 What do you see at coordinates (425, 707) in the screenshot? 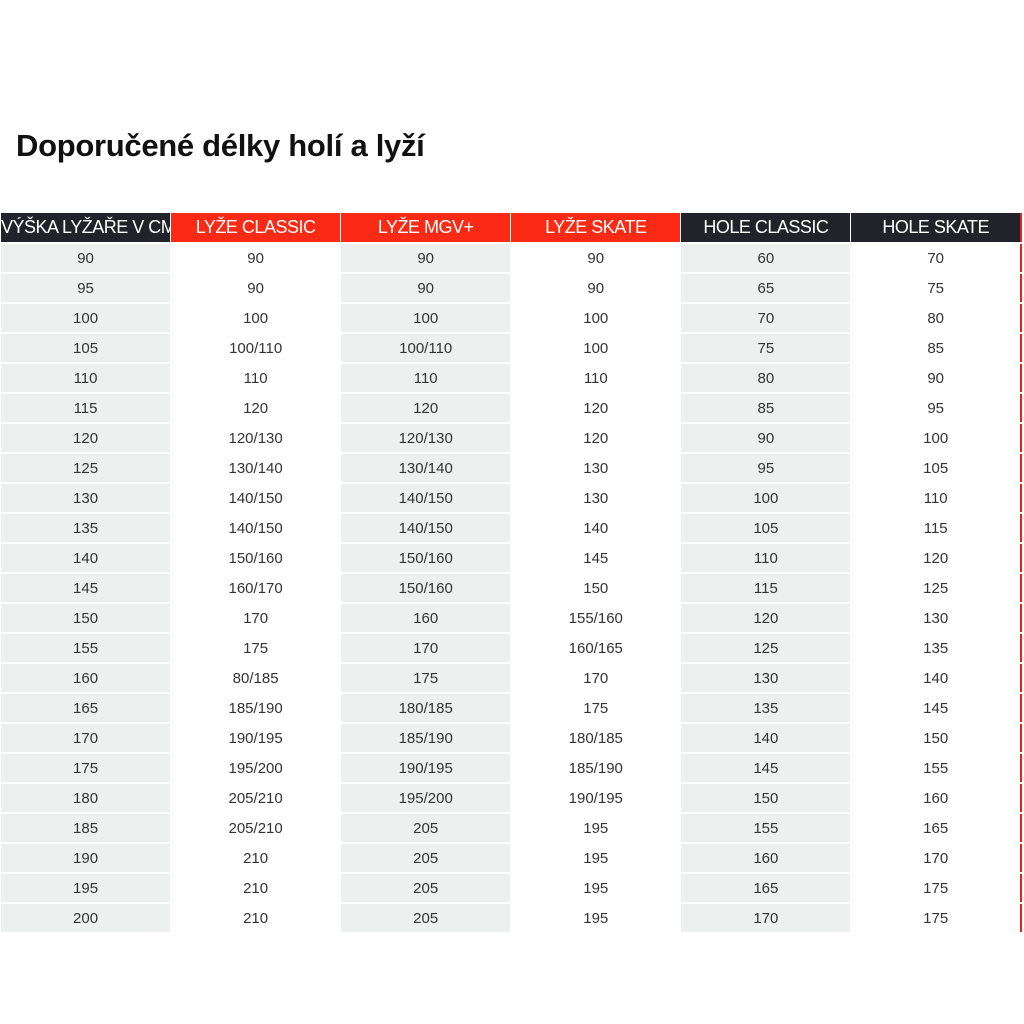
I see `table-cell: 180/185` at bounding box center [425, 707].